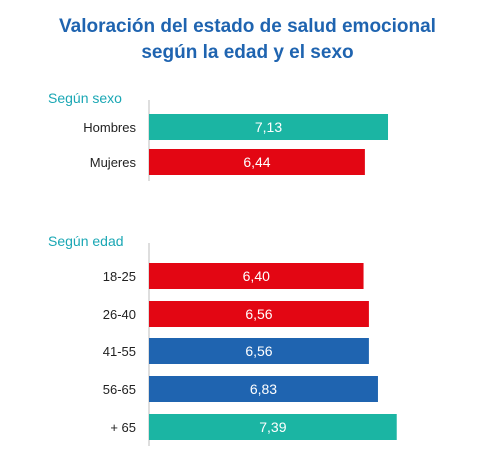 Image resolution: width=495 pixels, height=471 pixels. I want to click on bar-value-label: 6,40, so click(256, 276).